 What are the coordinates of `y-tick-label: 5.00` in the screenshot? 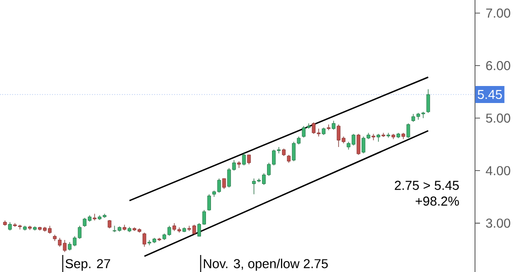 It's located at (498, 118).